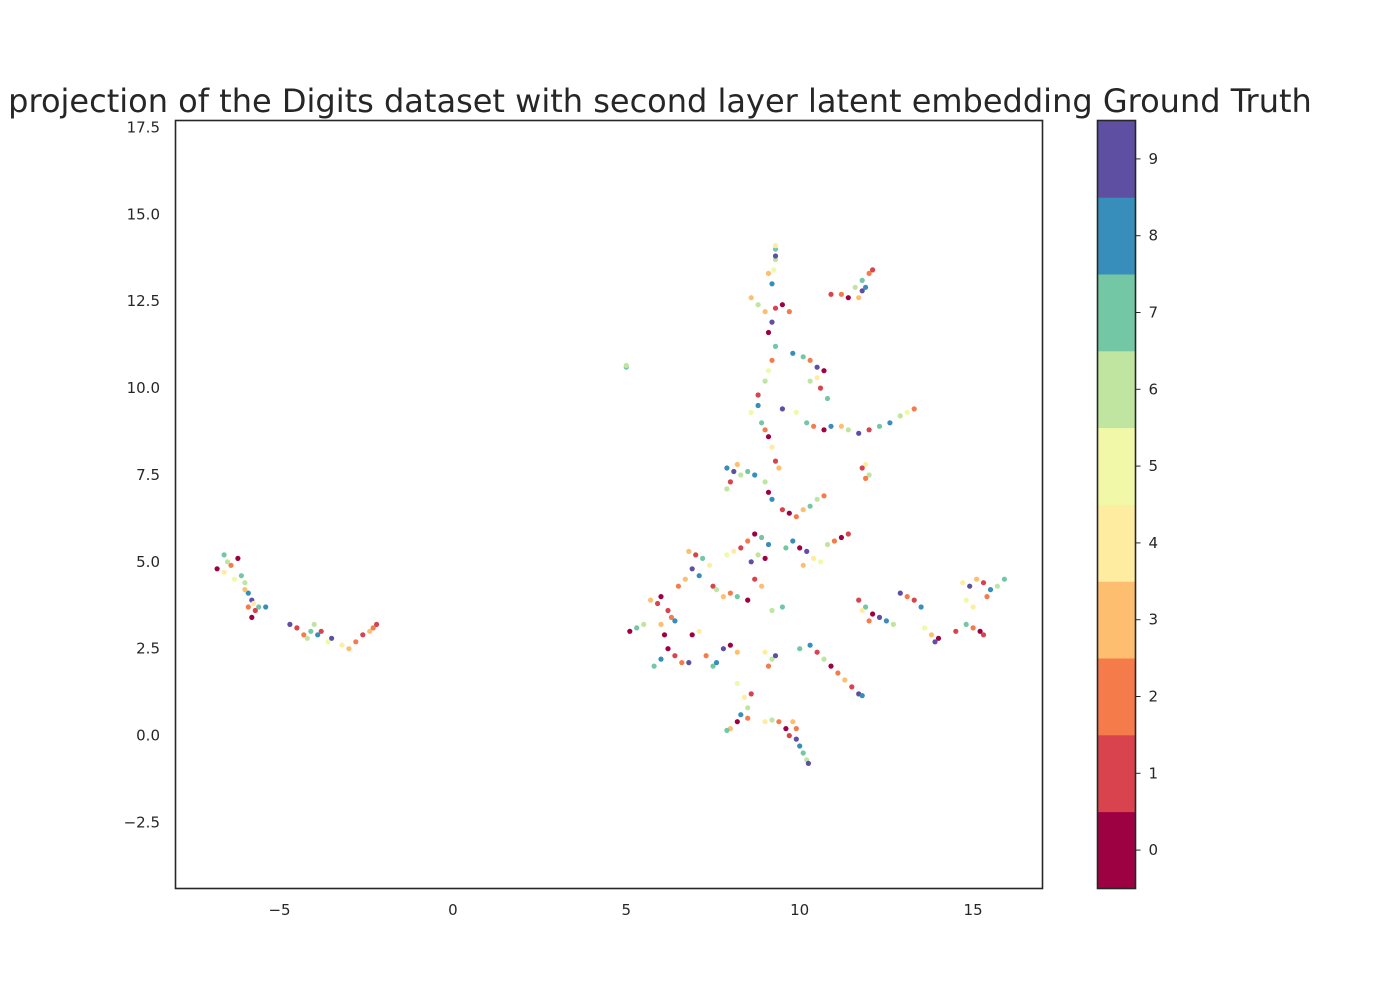  I want to click on y-tick-label: 7.5, so click(148, 475).